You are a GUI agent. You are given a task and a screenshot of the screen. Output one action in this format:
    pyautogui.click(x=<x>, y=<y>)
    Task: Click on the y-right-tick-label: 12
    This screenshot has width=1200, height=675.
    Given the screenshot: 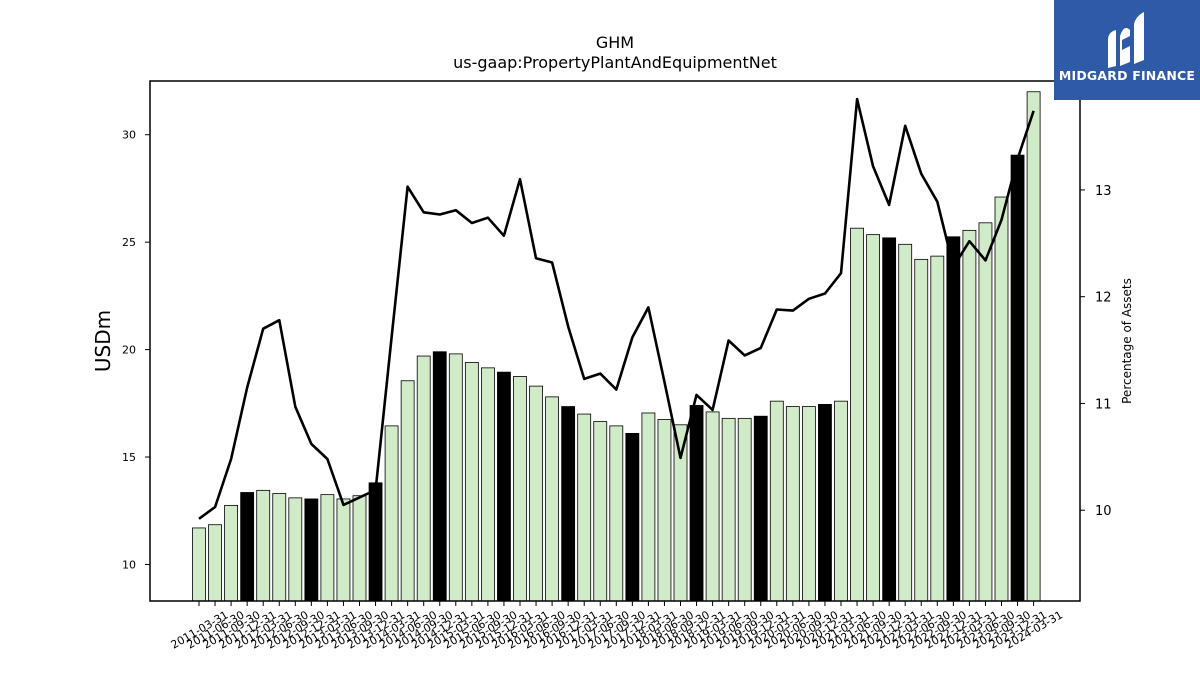 What is the action you would take?
    pyautogui.click(x=1103, y=298)
    